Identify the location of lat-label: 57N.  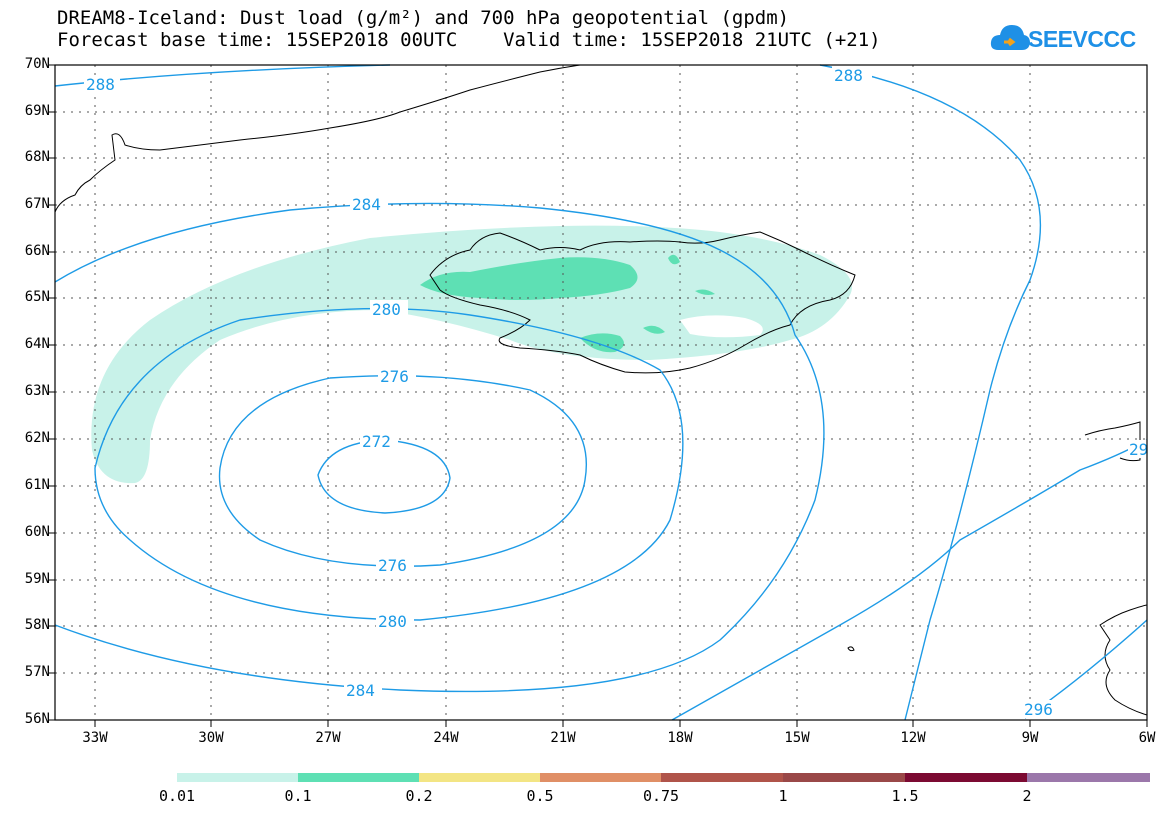
(37, 672).